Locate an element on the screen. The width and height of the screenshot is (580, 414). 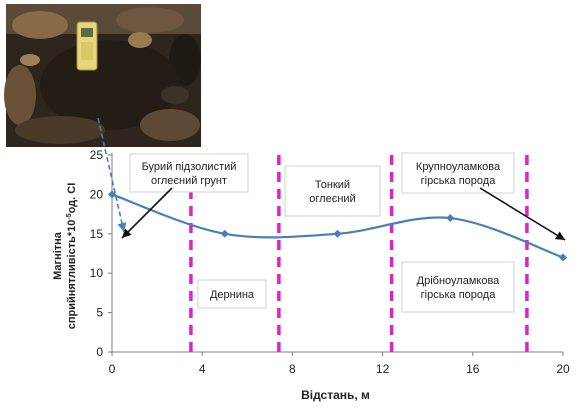
y-tick-label: 10 is located at coordinates (97, 273).